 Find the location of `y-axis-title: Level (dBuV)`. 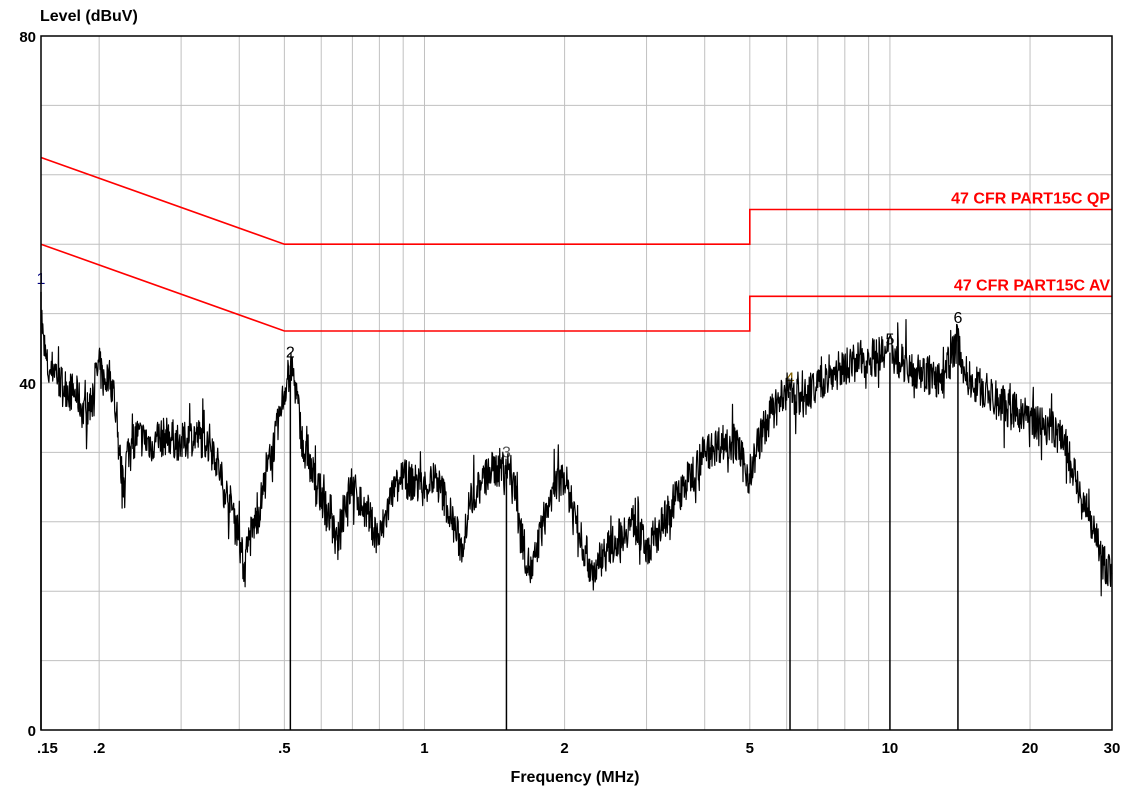

y-axis-title: Level (dBuV) is located at coordinates (89, 16).